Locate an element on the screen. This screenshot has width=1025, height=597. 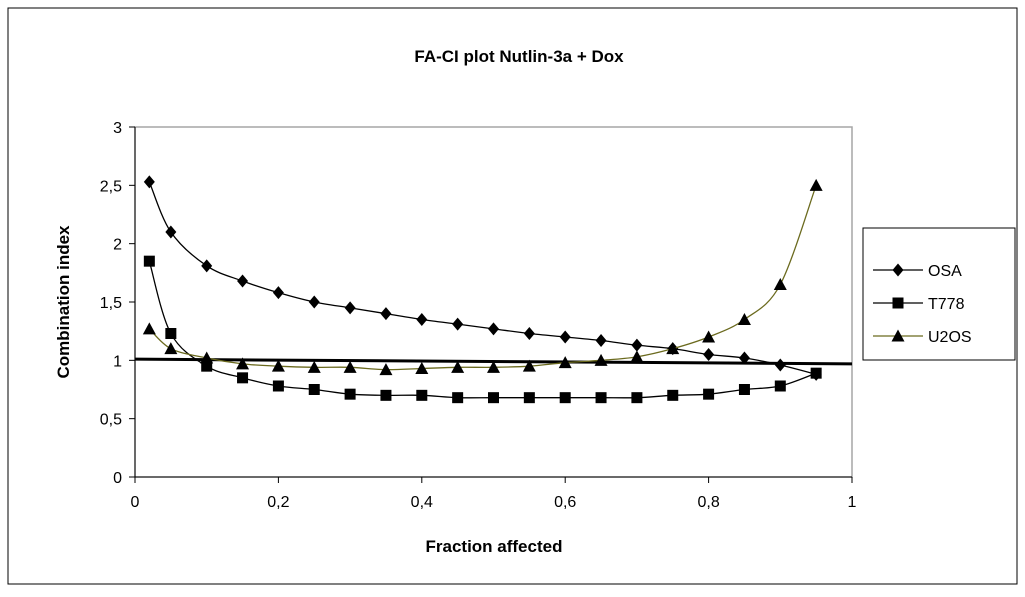
x-tick-label: 0,4 is located at coordinates (422, 502).